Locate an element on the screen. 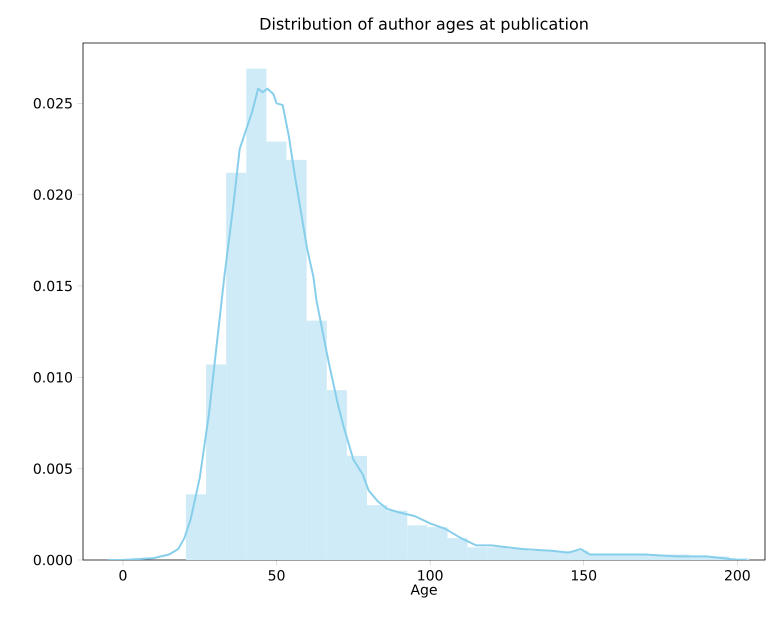 The image size is (768, 621). x-axis-title: Age is located at coordinates (423, 591).